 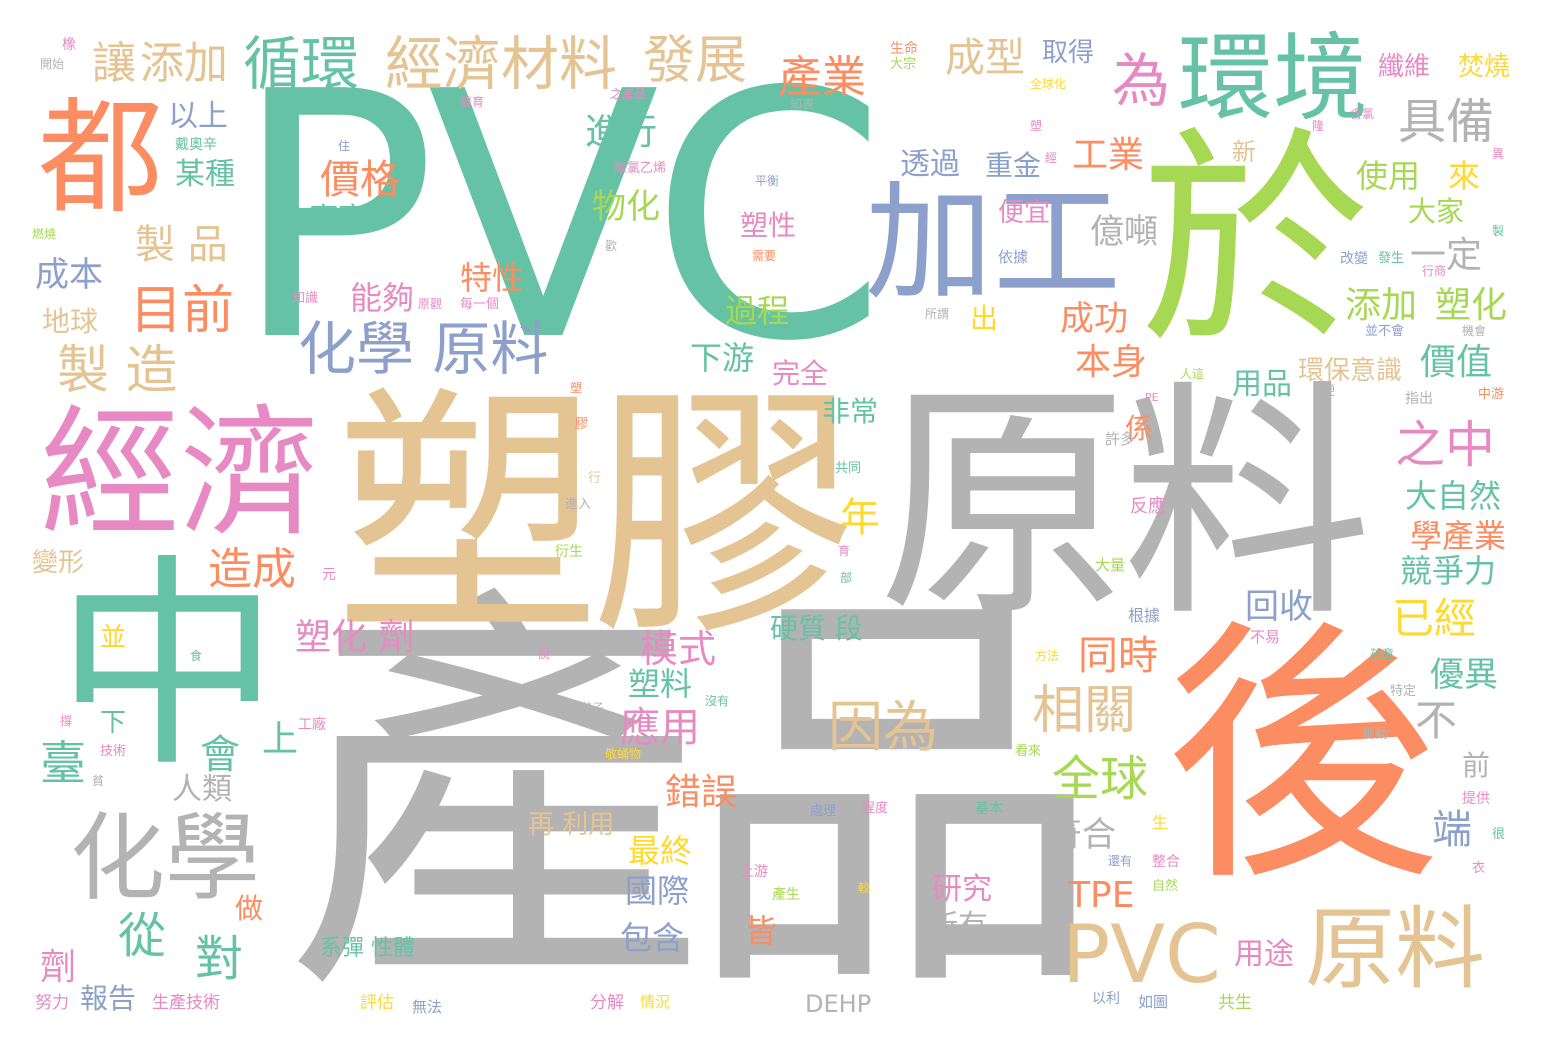 I want to click on word-able: 能夠, so click(x=382, y=298).